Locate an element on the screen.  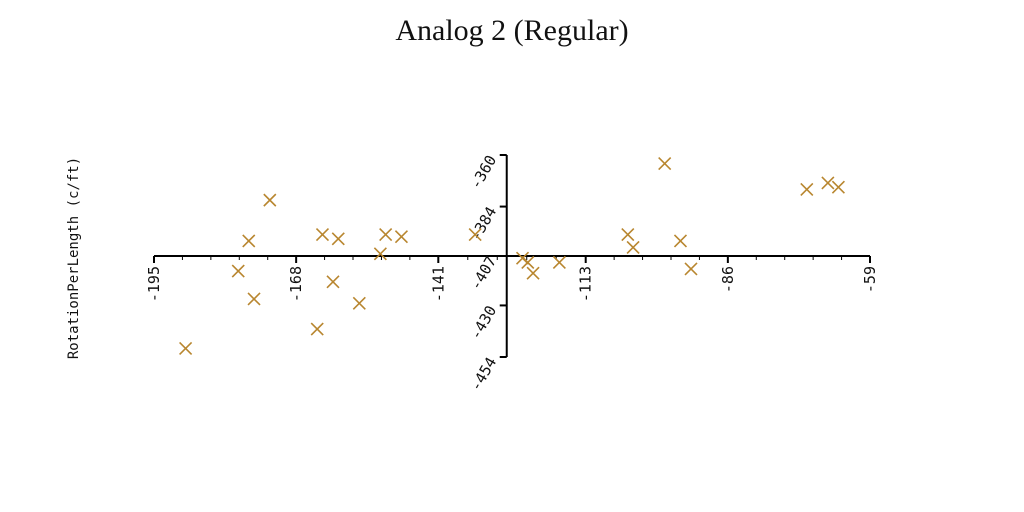
y-tick-label: -360 is located at coordinates (484, 172).